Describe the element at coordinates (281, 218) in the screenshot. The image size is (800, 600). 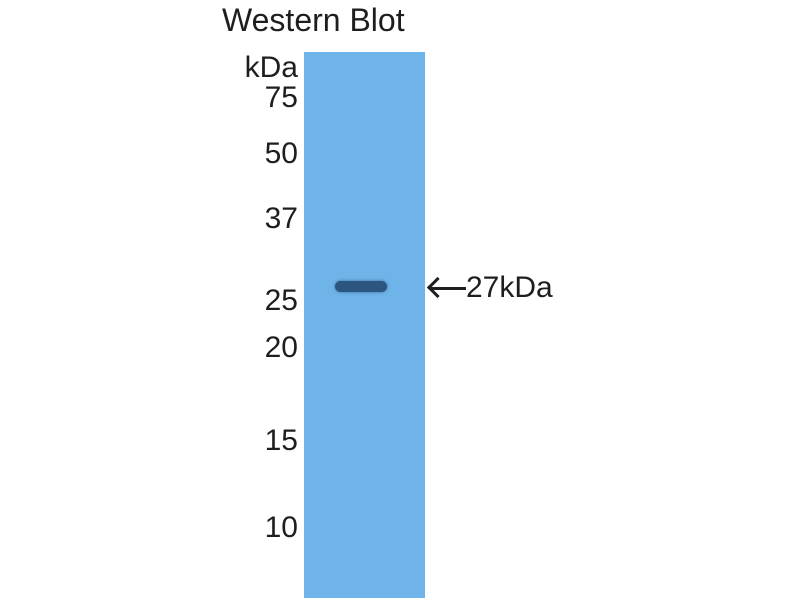
I see `marker-37: 37` at that location.